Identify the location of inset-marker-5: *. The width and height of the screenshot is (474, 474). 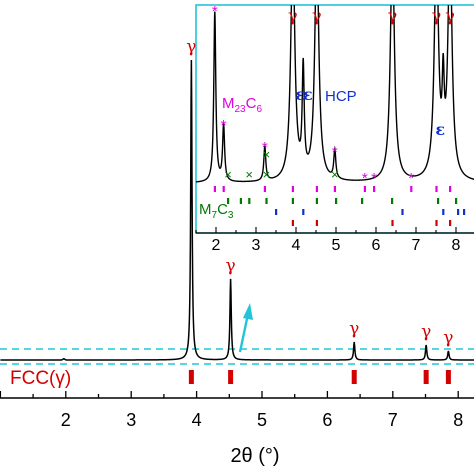
(374, 178).